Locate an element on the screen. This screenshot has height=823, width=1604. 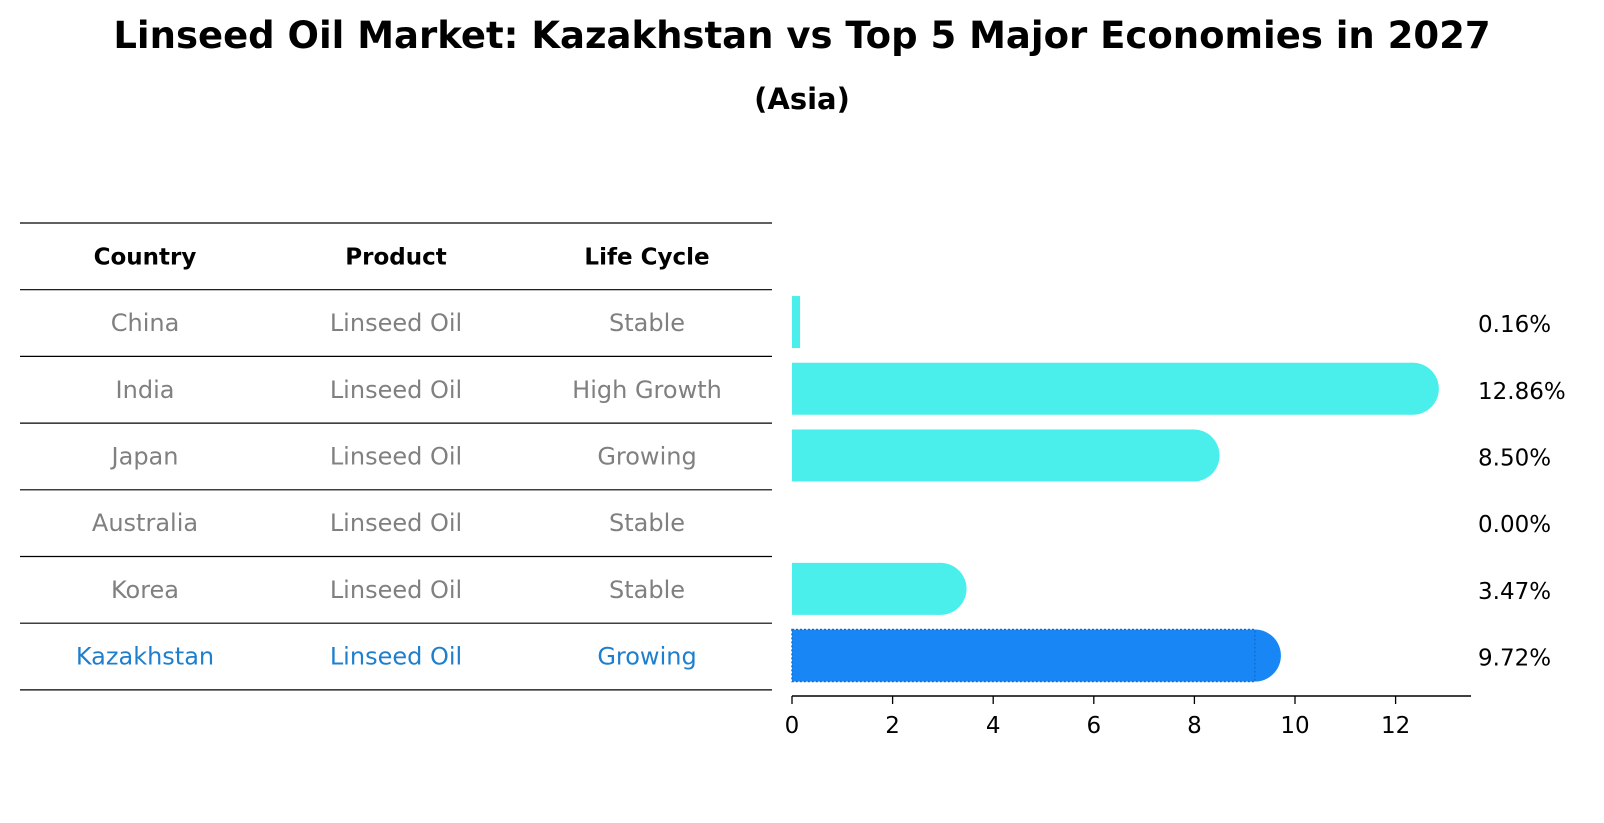
bar-india is located at coordinates (1115, 388).